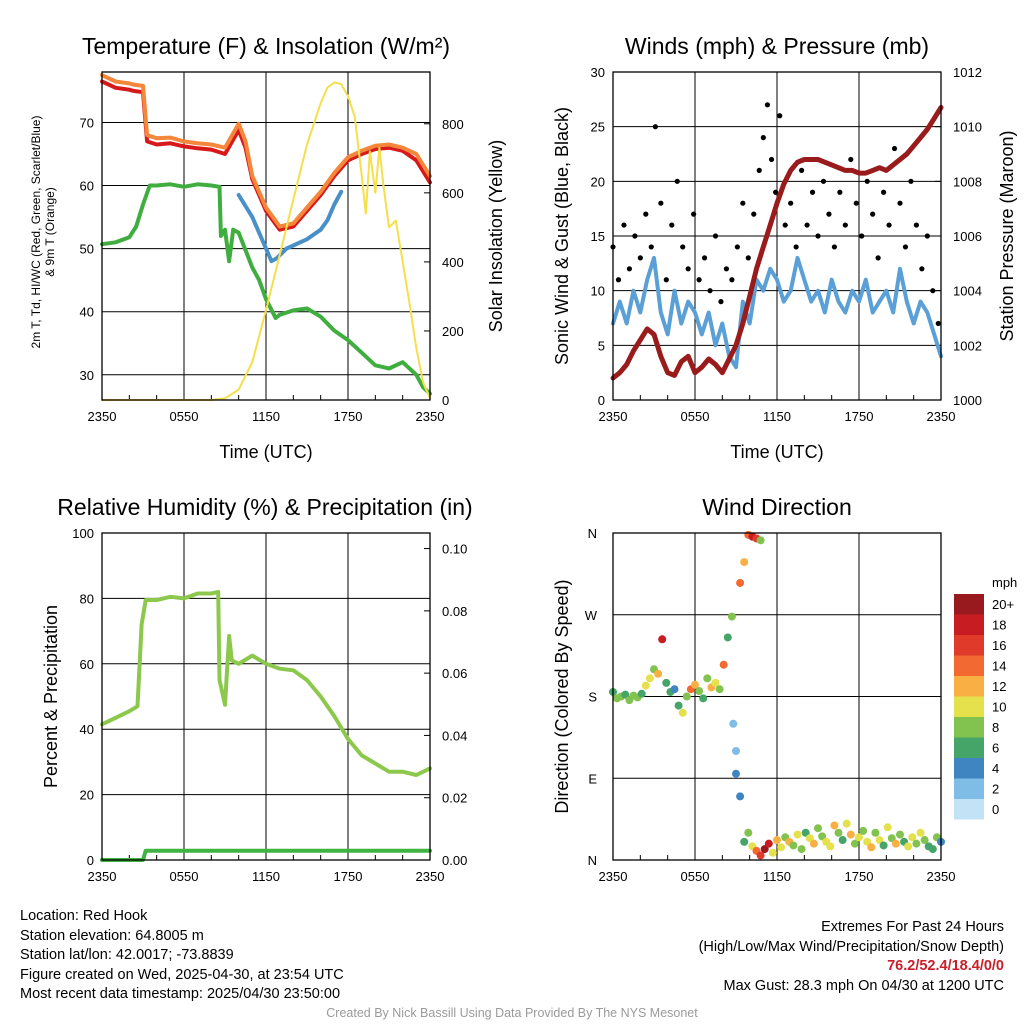  Describe the element at coordinates (127, 955) in the screenshot. I see `station-latlon: Station lat/lon: 42.0017; -73.8839` at that location.